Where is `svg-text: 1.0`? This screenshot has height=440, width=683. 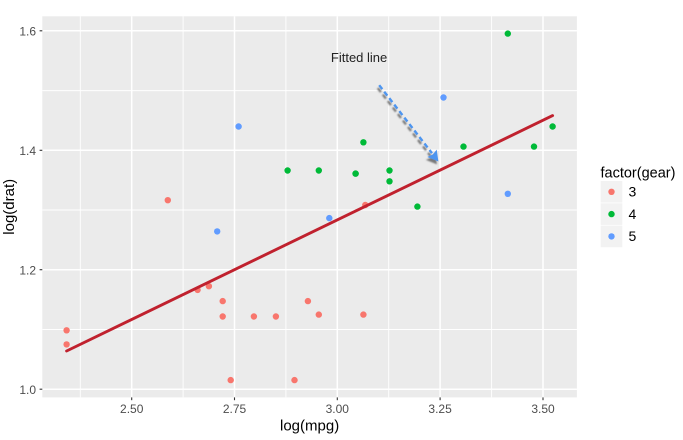
svg-text: 1.0 is located at coordinates (27, 390).